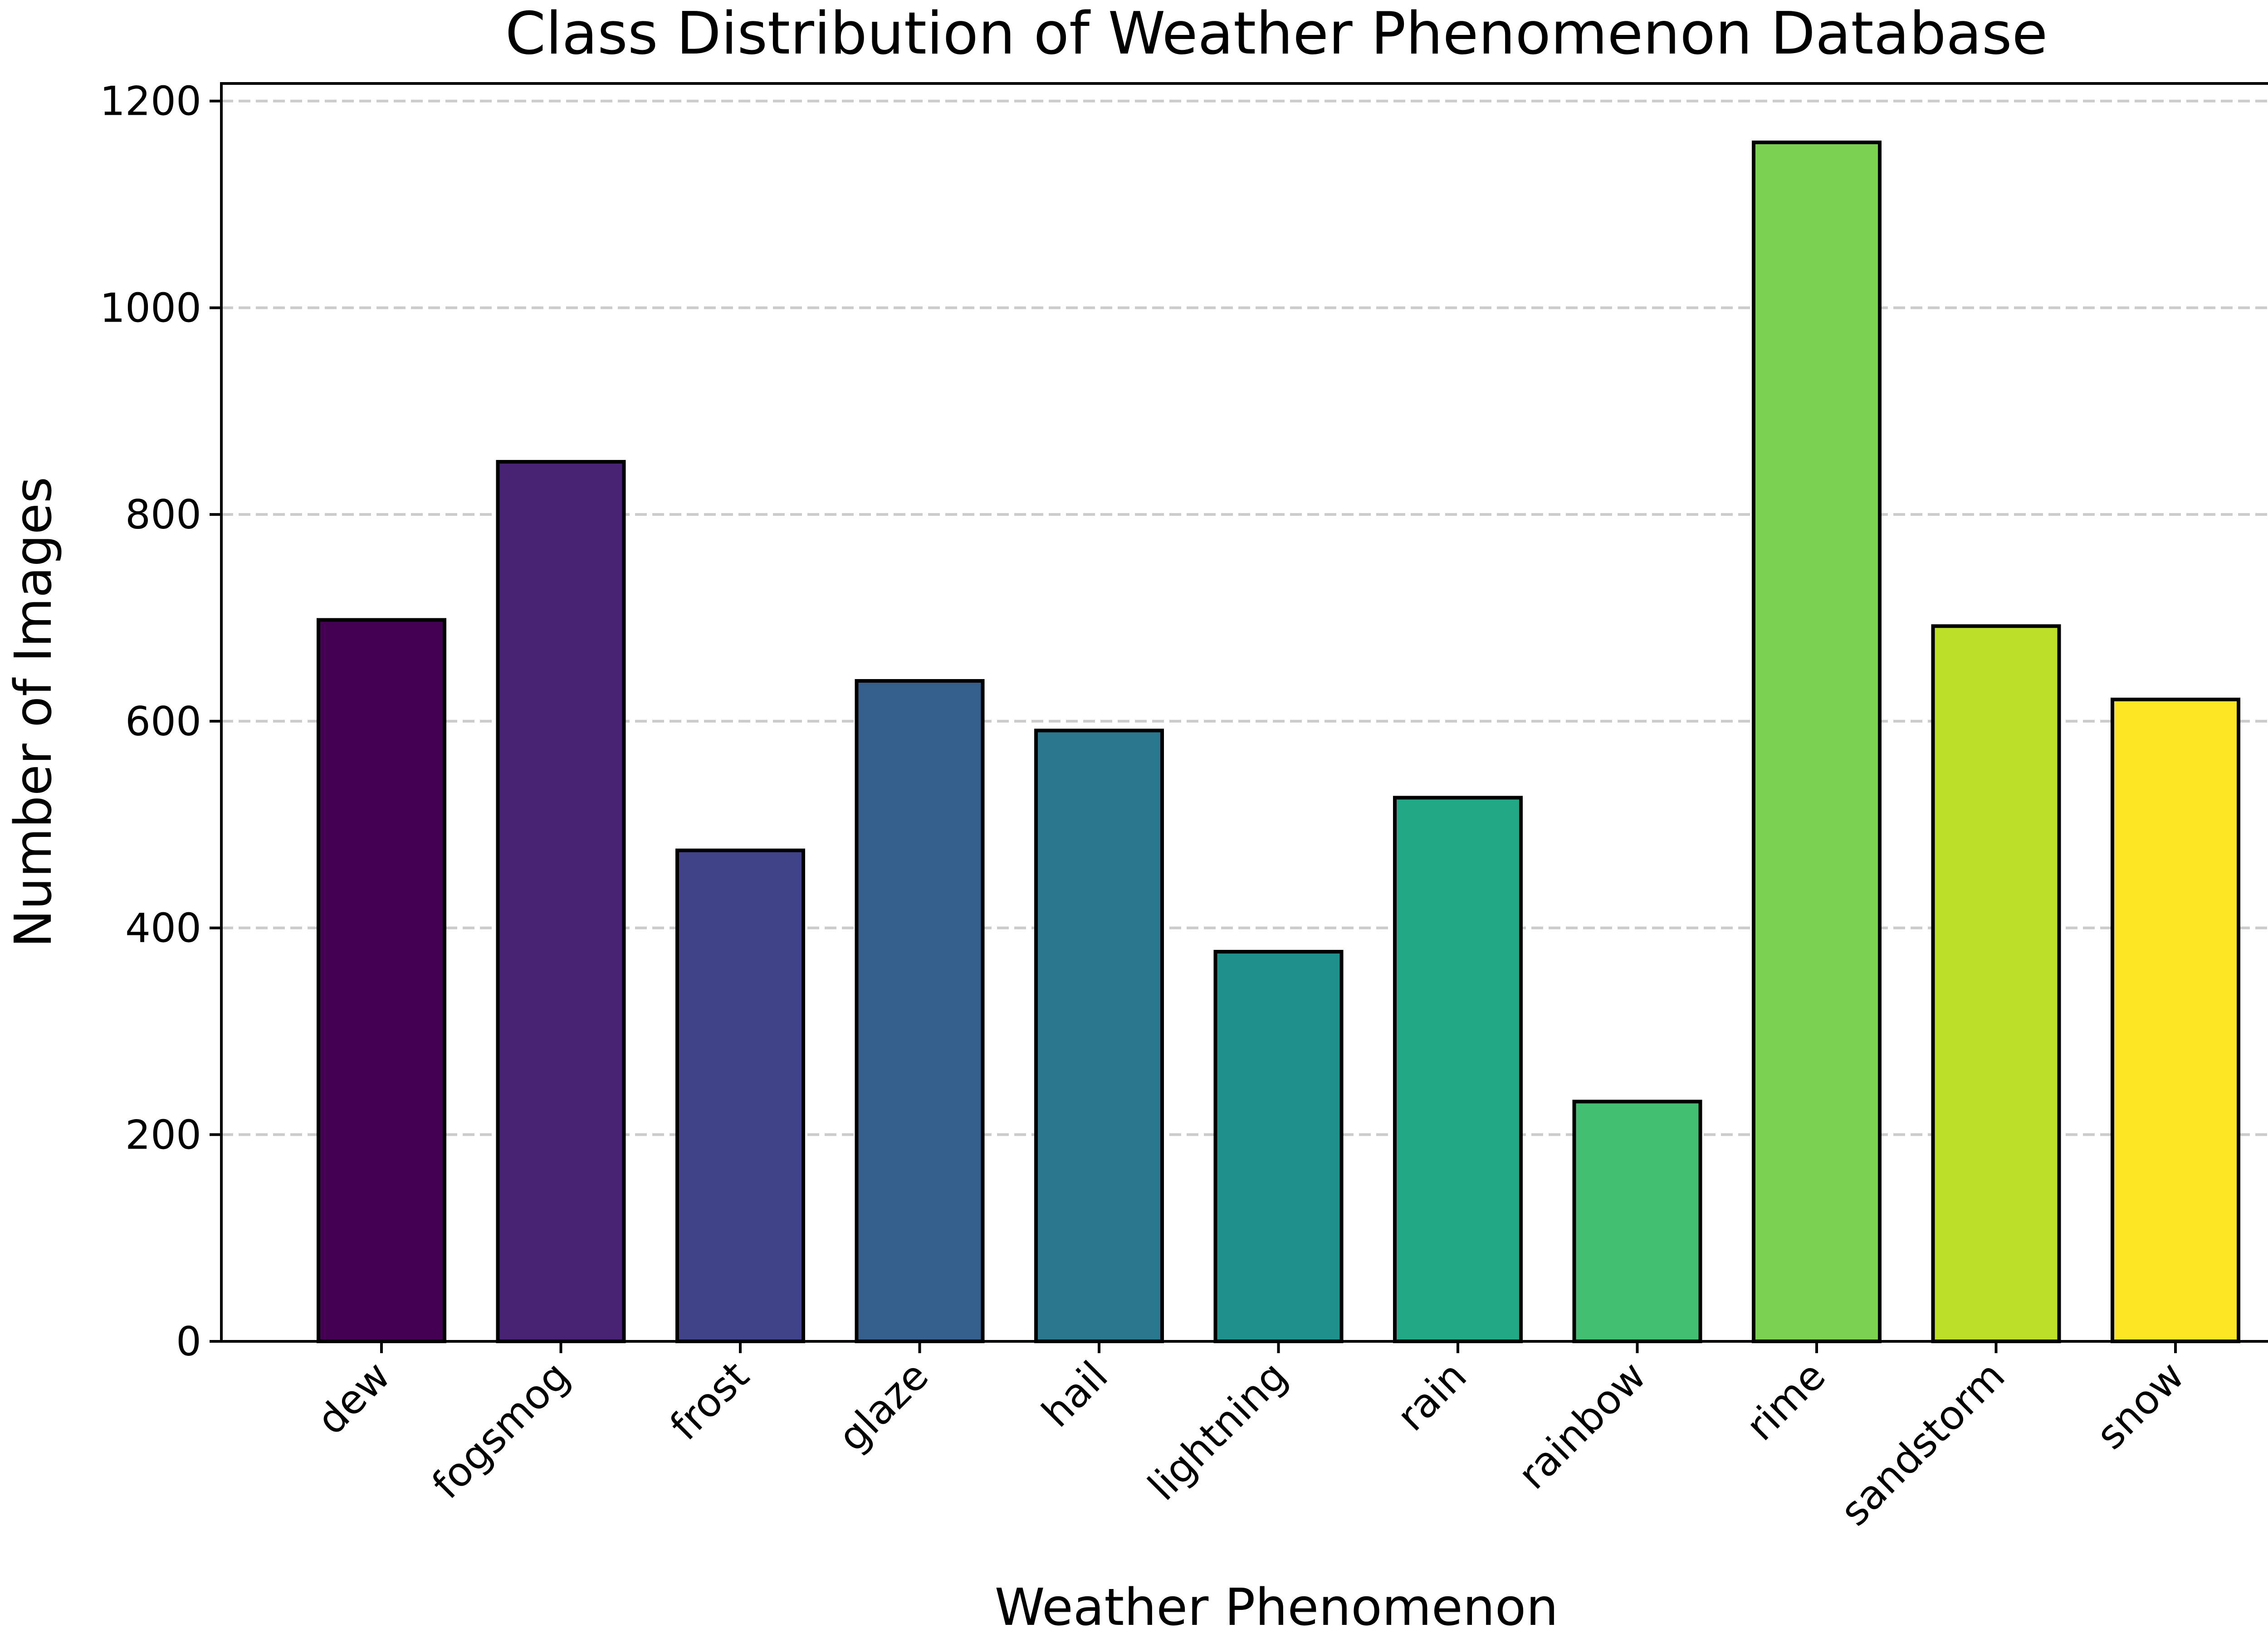  I want to click on bar-fogsmog, so click(561, 901).